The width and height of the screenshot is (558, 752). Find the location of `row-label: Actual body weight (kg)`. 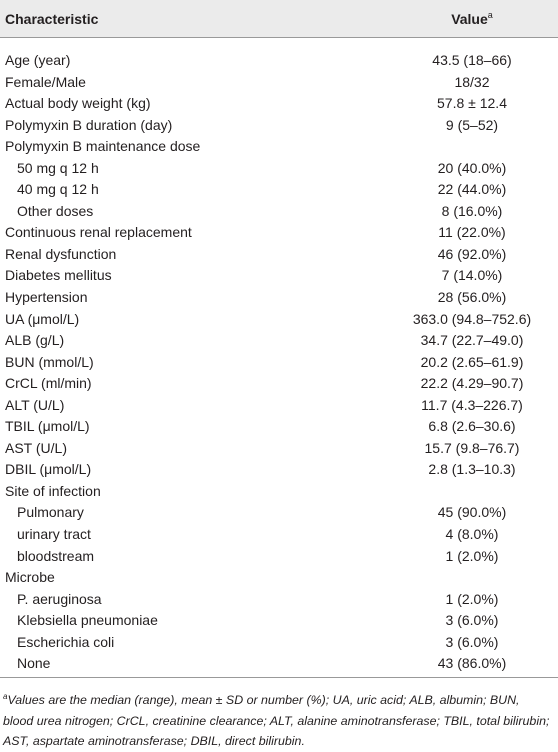

row-label: Actual body weight (kg) is located at coordinates (78, 103).